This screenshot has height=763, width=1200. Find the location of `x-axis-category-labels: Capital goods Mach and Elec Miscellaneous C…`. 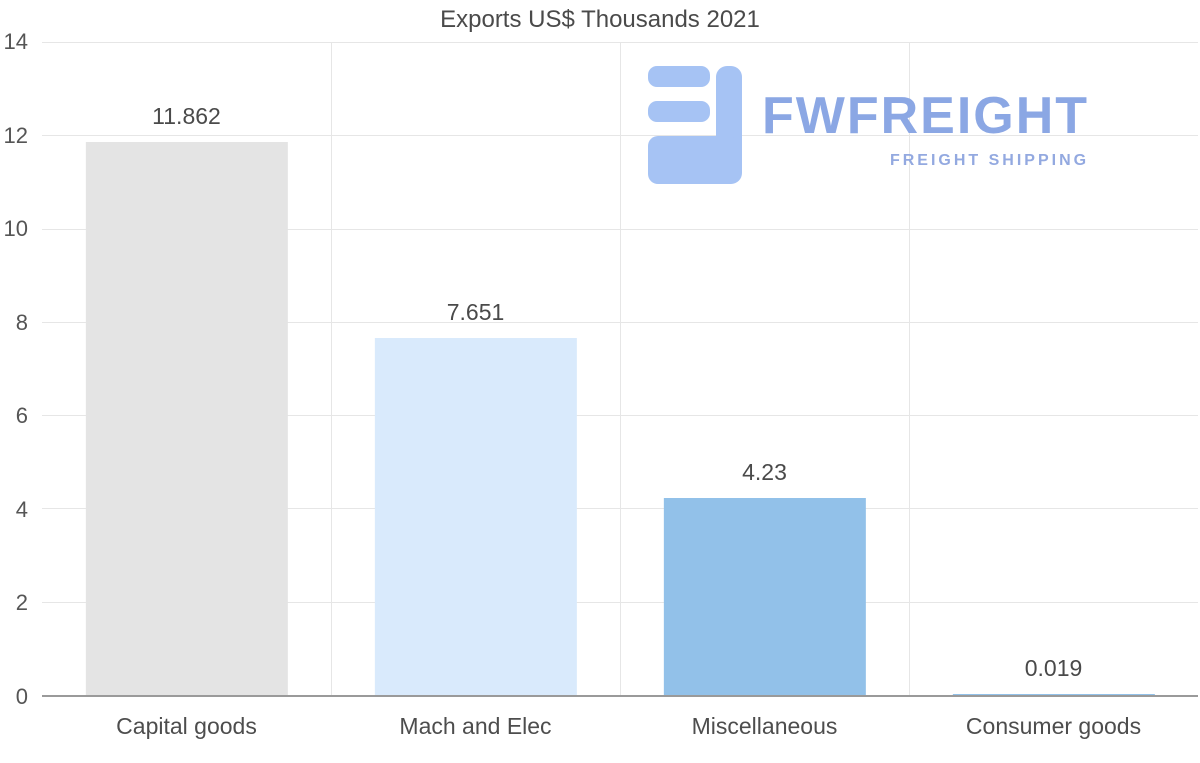

x-axis-category-labels: Capital goods Mach and Elec Miscellaneous C… is located at coordinates (620, 729).